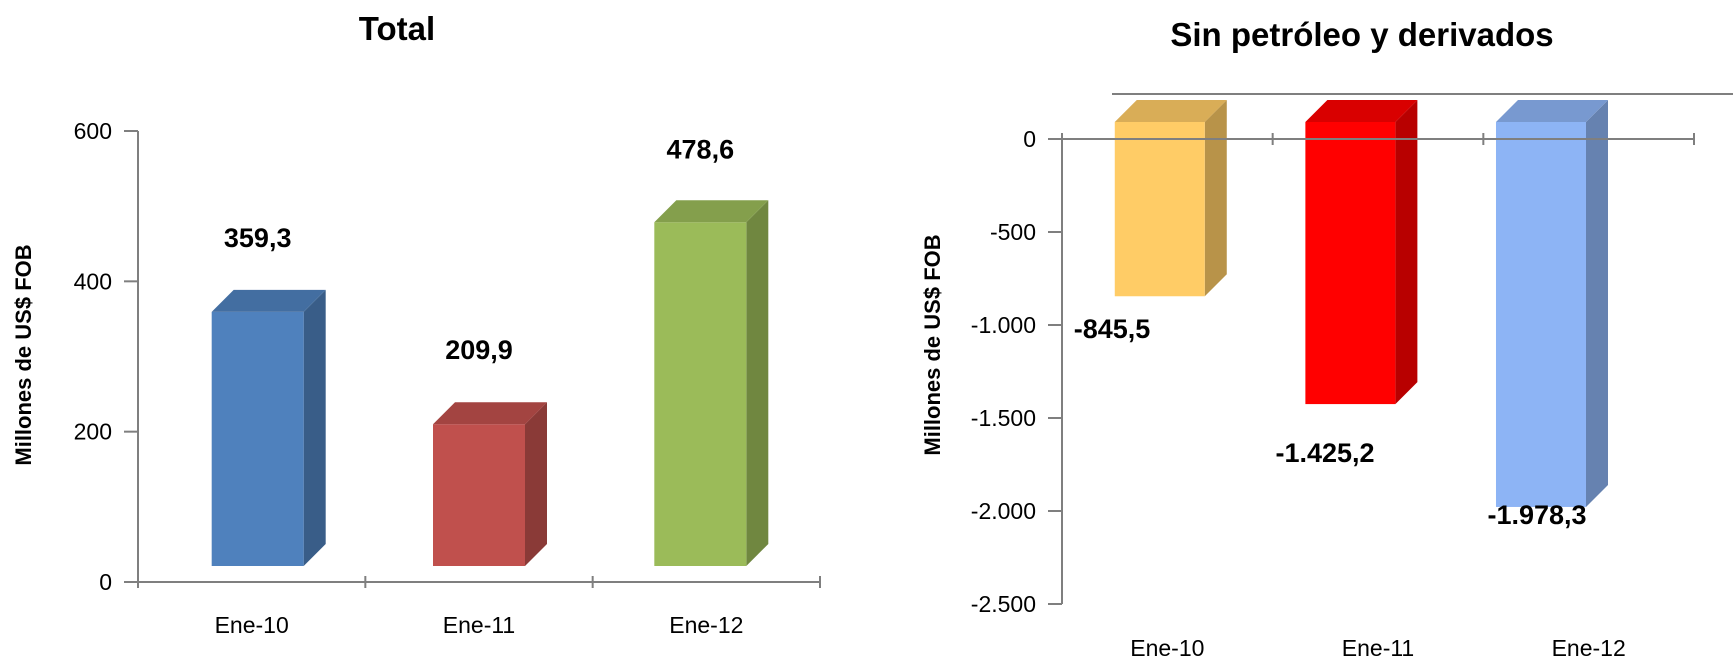 The image size is (1733, 661). What do you see at coordinates (93, 432) in the screenshot?
I see `y-tick-label: 200` at bounding box center [93, 432].